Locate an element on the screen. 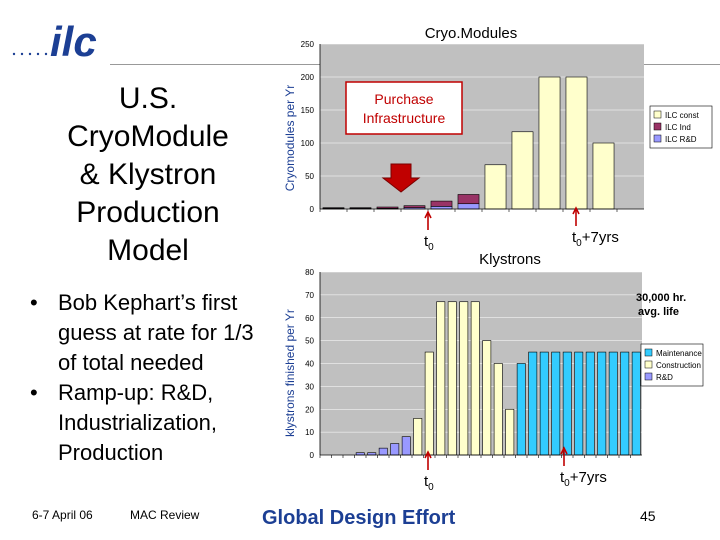 The height and width of the screenshot is (540, 720). title-line: U.S. is located at coordinates (148, 98).